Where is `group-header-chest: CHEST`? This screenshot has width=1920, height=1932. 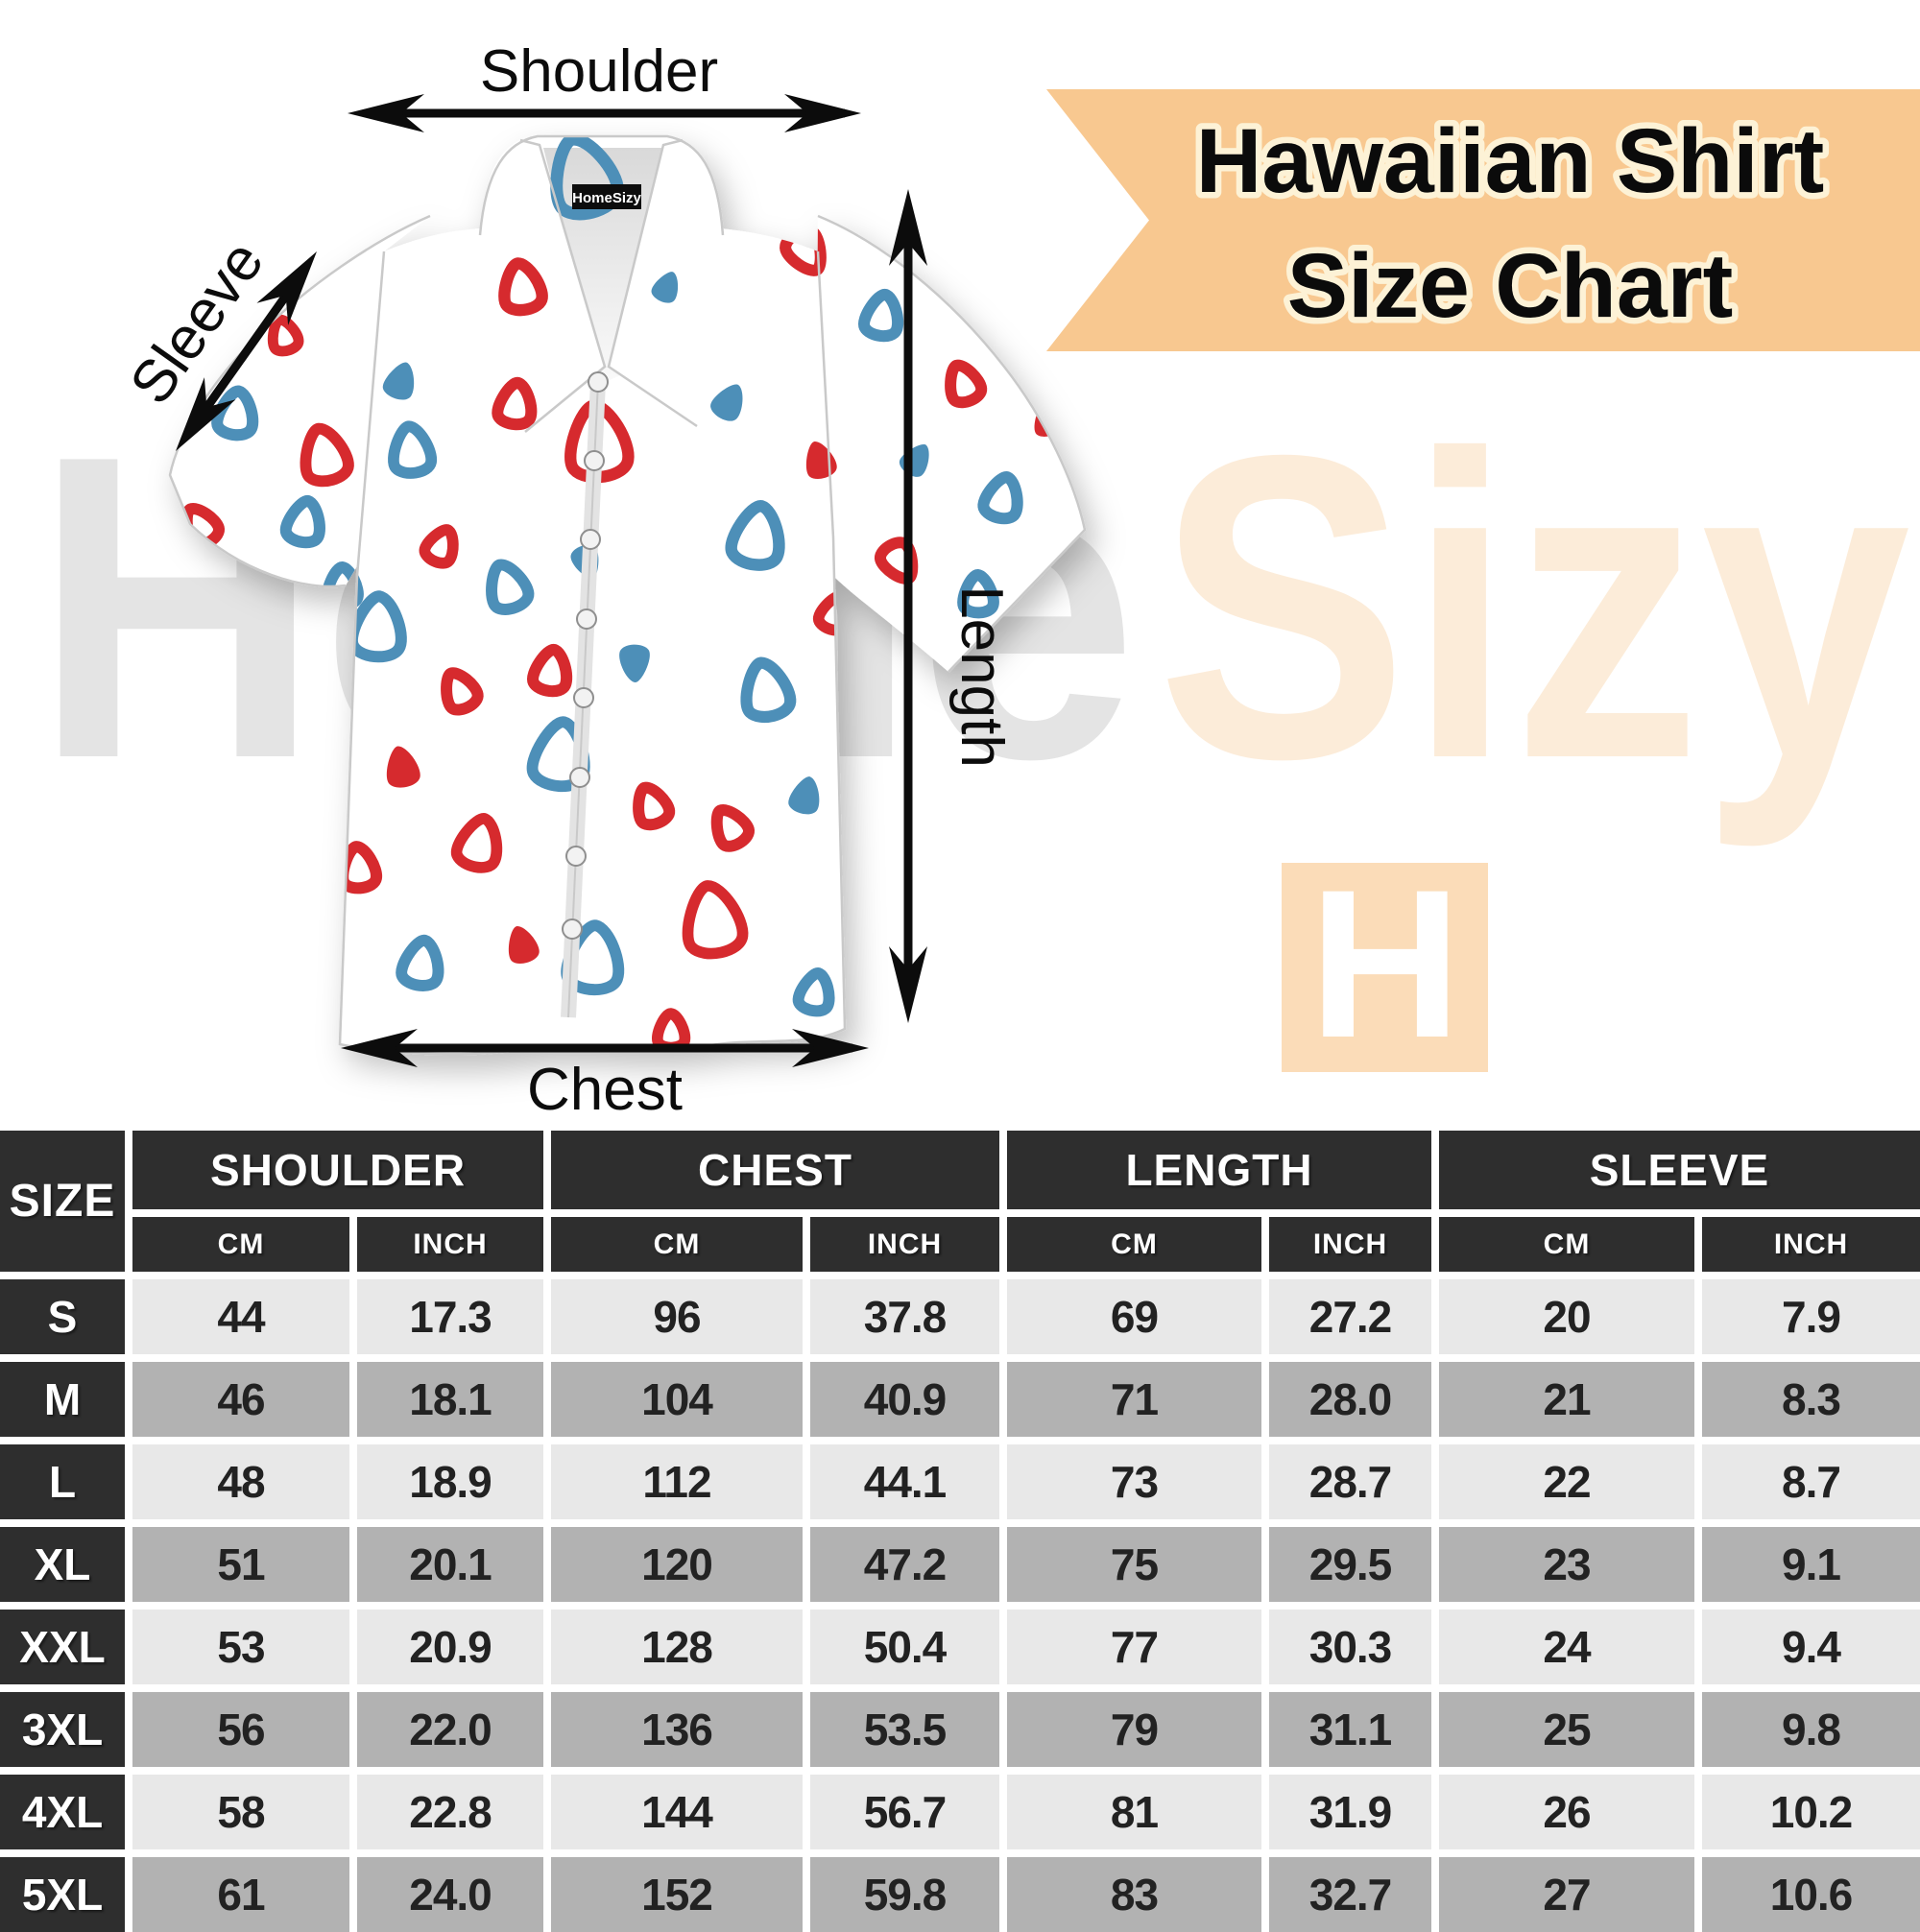
group-header-chest: CHEST is located at coordinates (775, 1170).